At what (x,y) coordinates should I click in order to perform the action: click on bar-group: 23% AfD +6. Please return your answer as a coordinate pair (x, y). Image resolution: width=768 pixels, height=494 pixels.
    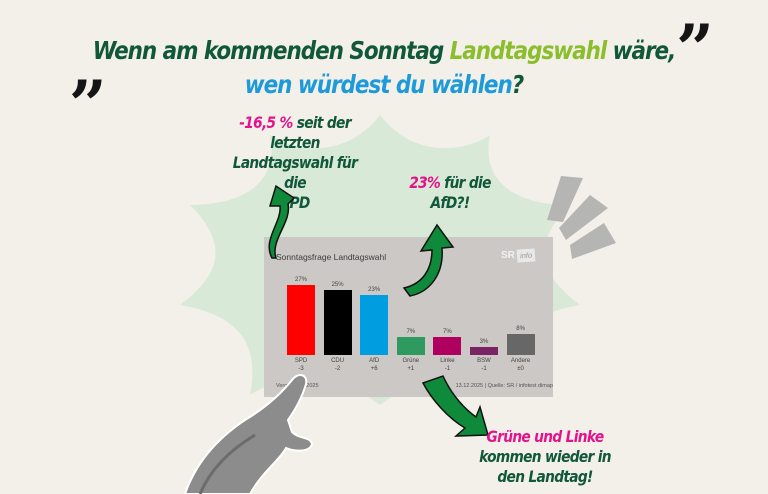
    Looking at the image, I should click on (374, 329).